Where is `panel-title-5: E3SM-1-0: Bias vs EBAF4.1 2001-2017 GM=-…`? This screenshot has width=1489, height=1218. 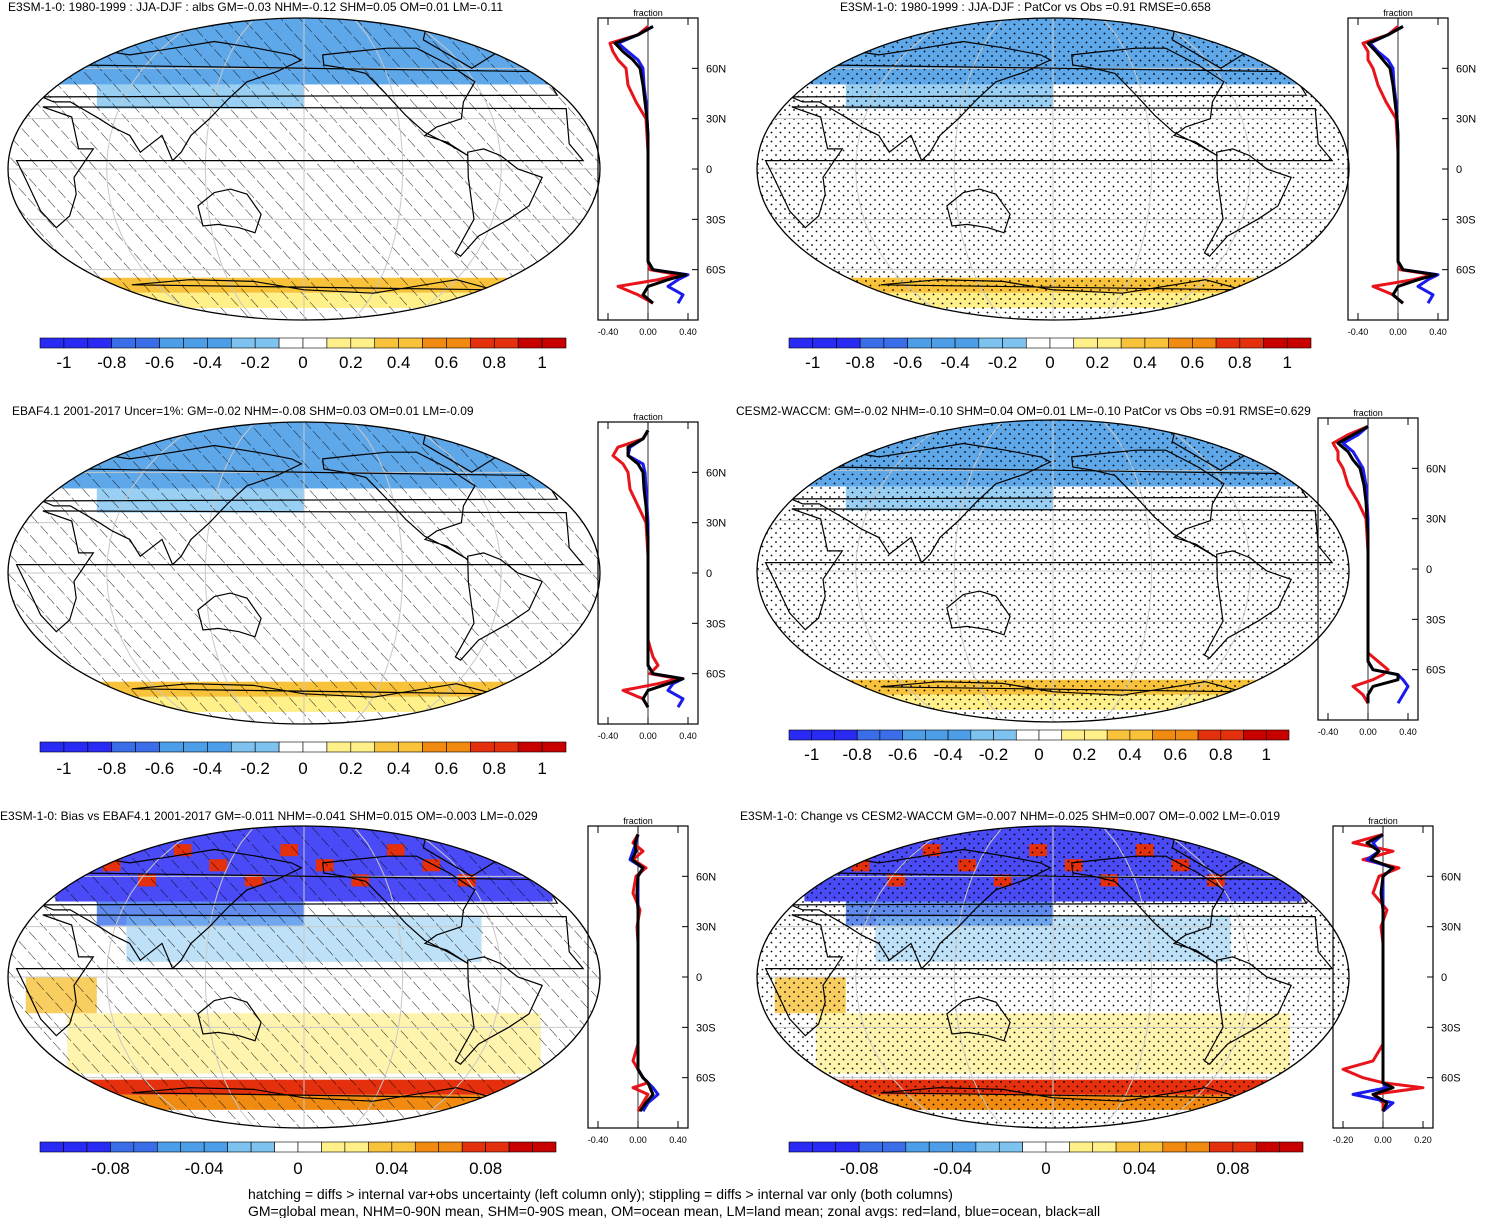 panel-title-5: E3SM-1-0: Bias vs EBAF4.1 2001-2017 GM=-… is located at coordinates (269, 816).